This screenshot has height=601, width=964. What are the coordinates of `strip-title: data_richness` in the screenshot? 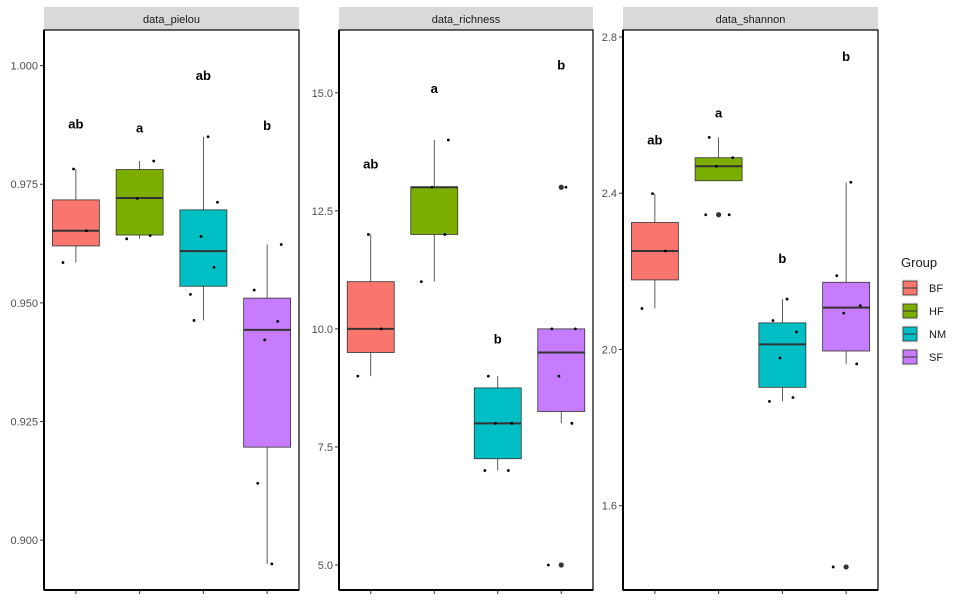 It's located at (466, 20).